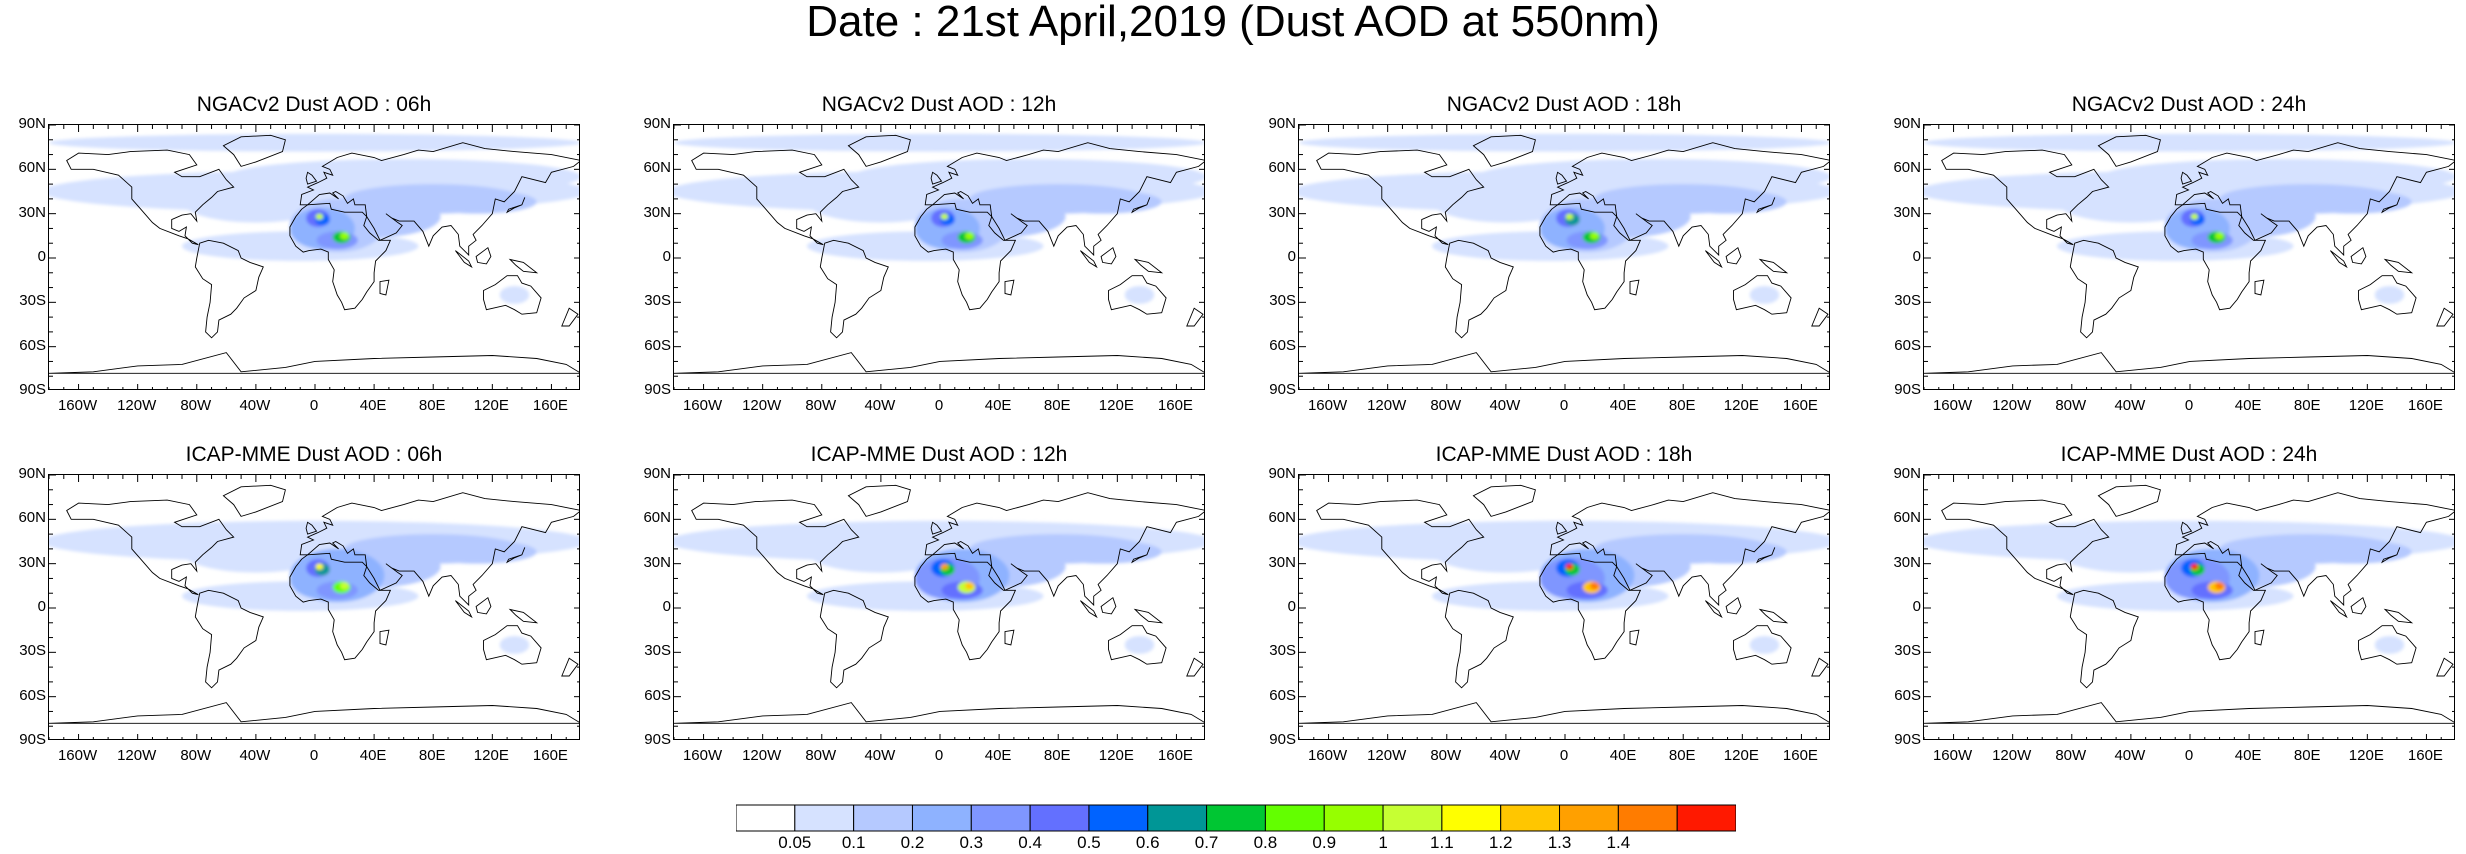 The image size is (2466, 854). Describe the element at coordinates (2189, 104) in the screenshot. I see `panel-title: NGACv2 Dust AOD : 24h` at that location.